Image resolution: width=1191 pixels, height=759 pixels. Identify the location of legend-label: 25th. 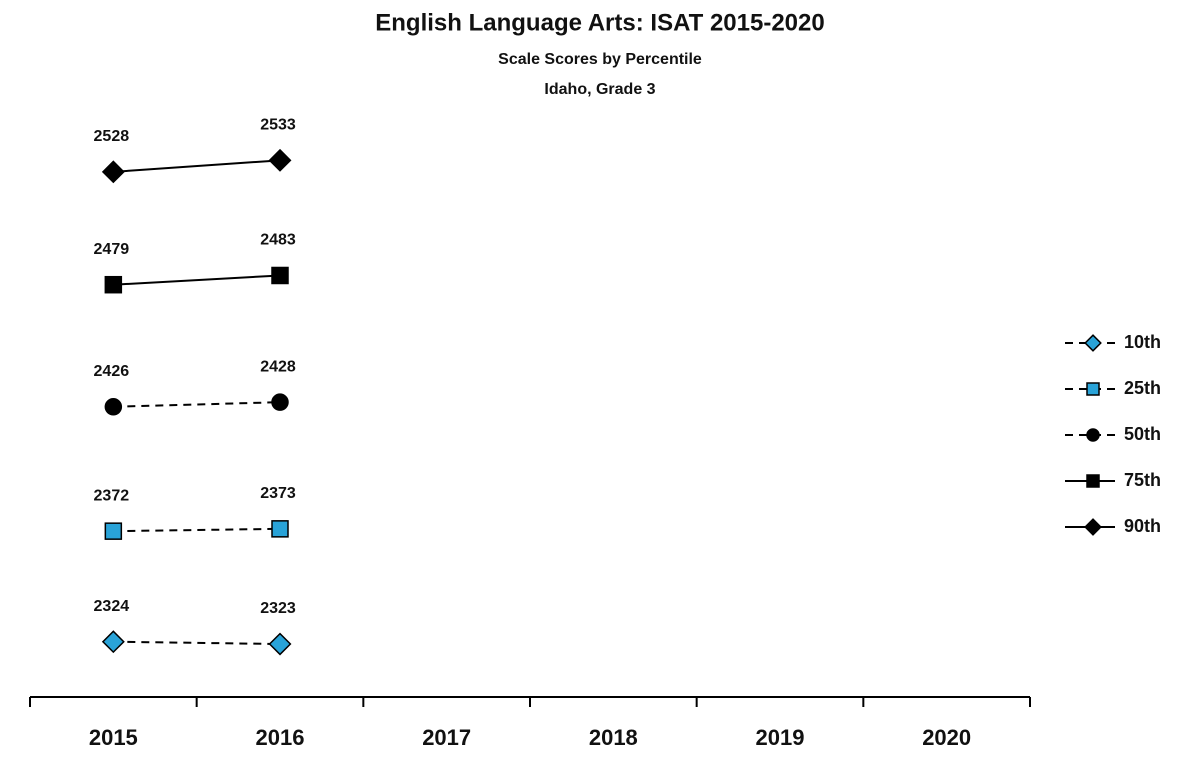
(1142, 388).